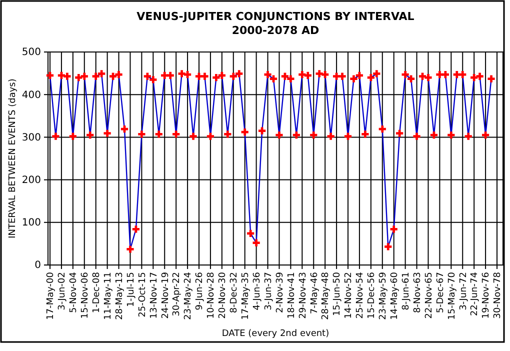  I want to click on x-tick-label: 23-May-59, so click(383, 296).